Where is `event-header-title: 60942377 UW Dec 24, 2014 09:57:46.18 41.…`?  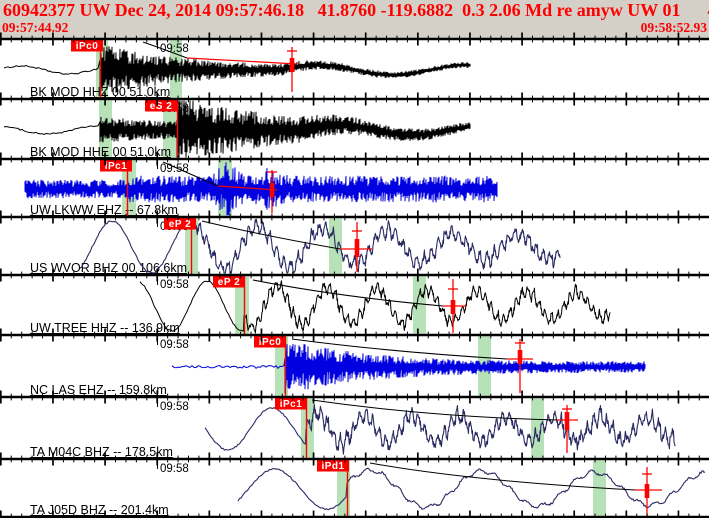 event-header-title: 60942377 UW Dec 24, 2014 09:57:46.18 41.… is located at coordinates (356, 10).